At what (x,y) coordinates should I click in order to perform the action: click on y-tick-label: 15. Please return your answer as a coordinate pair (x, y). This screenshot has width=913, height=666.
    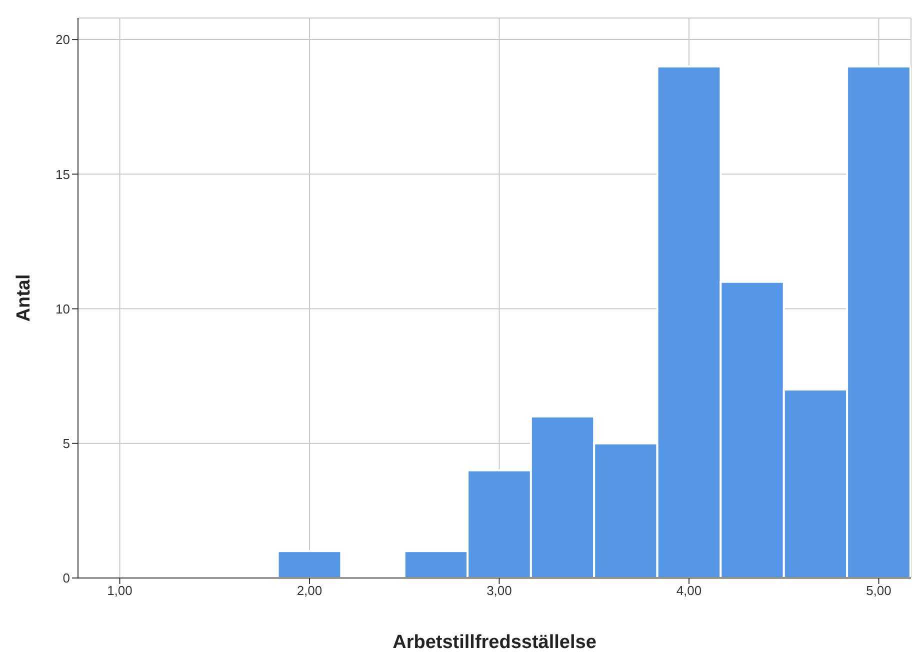
    Looking at the image, I should click on (63, 174).